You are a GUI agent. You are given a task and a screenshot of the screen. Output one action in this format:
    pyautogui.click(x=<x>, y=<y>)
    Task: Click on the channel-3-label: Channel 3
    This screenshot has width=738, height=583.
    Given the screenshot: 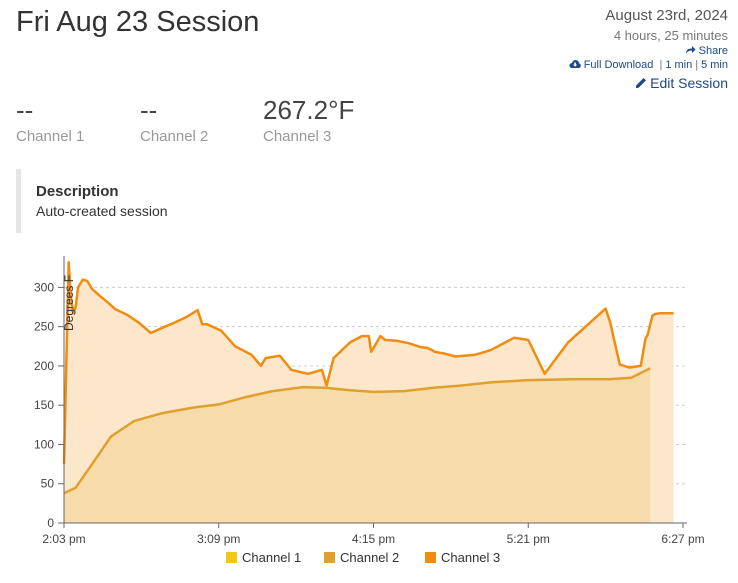 What is the action you would take?
    pyautogui.click(x=297, y=136)
    